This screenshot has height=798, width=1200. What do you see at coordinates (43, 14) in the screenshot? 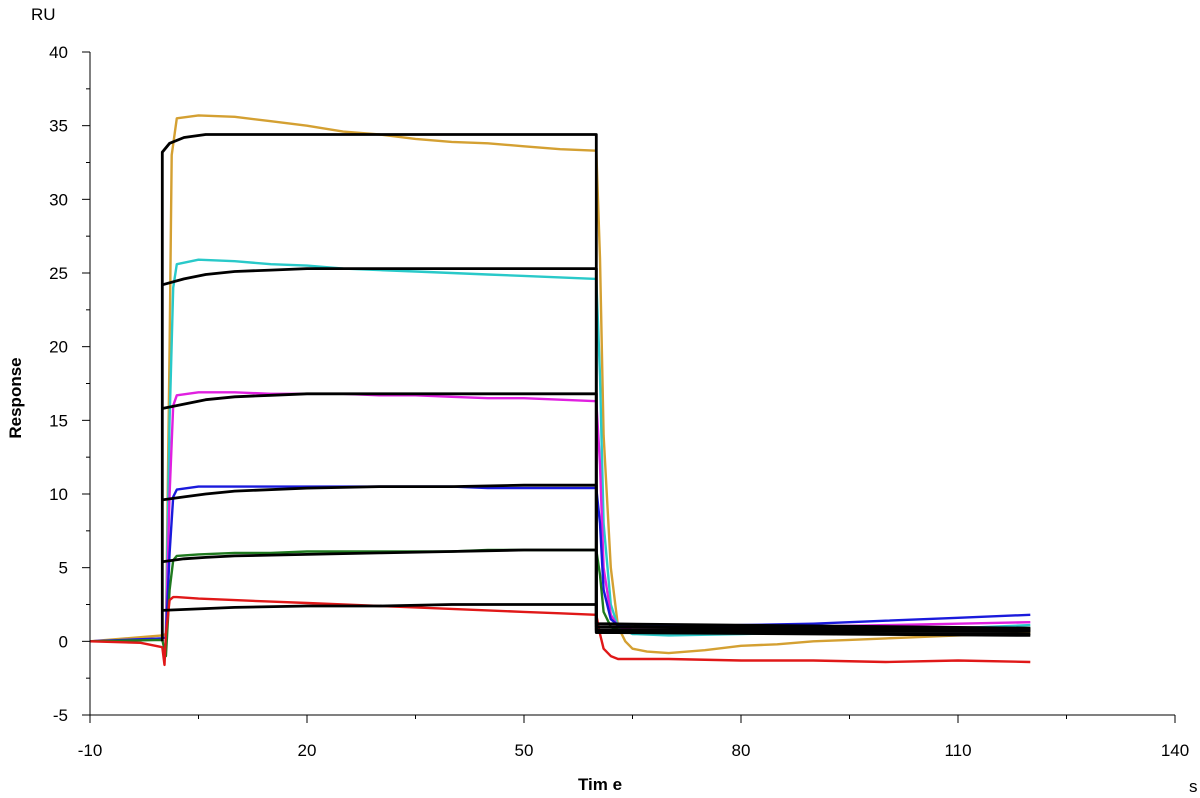
I see `y-unit-label: RU` at bounding box center [43, 14].